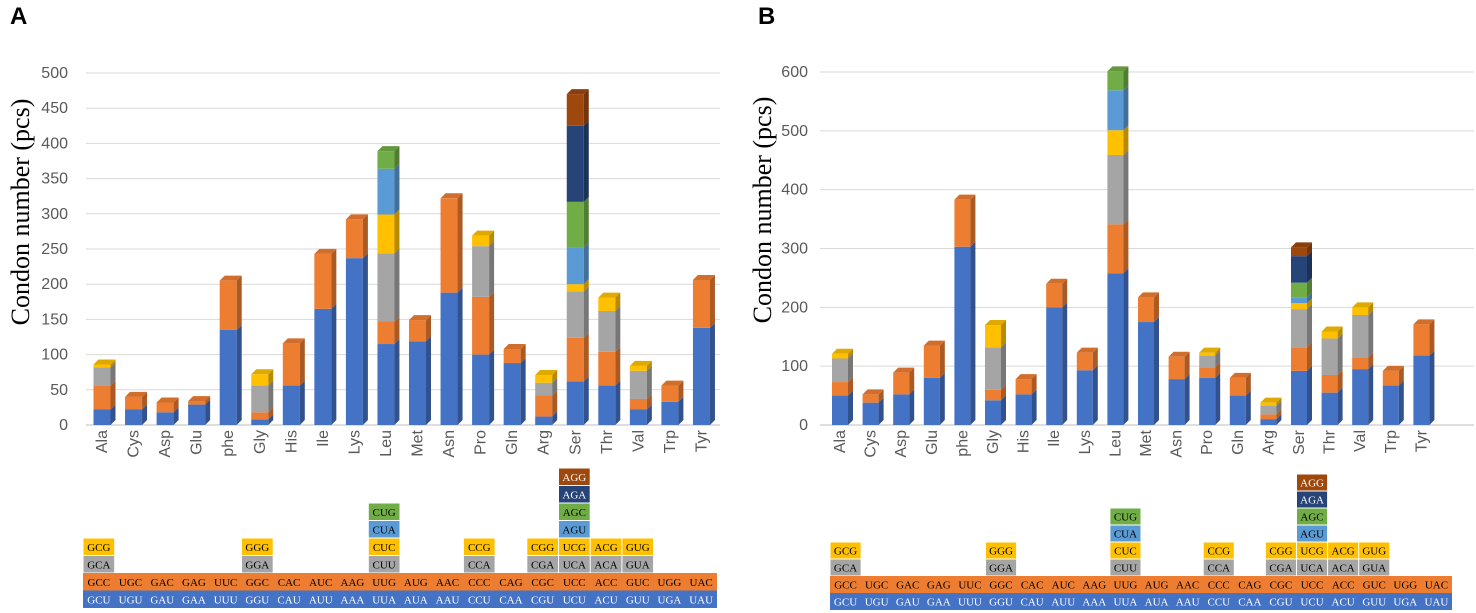 The image size is (1476, 613). What do you see at coordinates (1437, 603) in the screenshot?
I see `codon-label: UAU` at bounding box center [1437, 603].